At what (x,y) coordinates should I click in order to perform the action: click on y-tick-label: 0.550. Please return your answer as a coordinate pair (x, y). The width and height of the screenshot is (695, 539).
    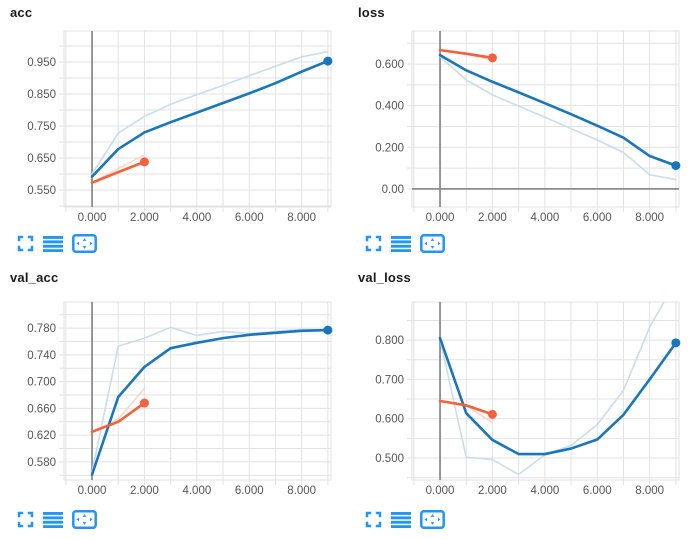
    Looking at the image, I should click on (41, 191).